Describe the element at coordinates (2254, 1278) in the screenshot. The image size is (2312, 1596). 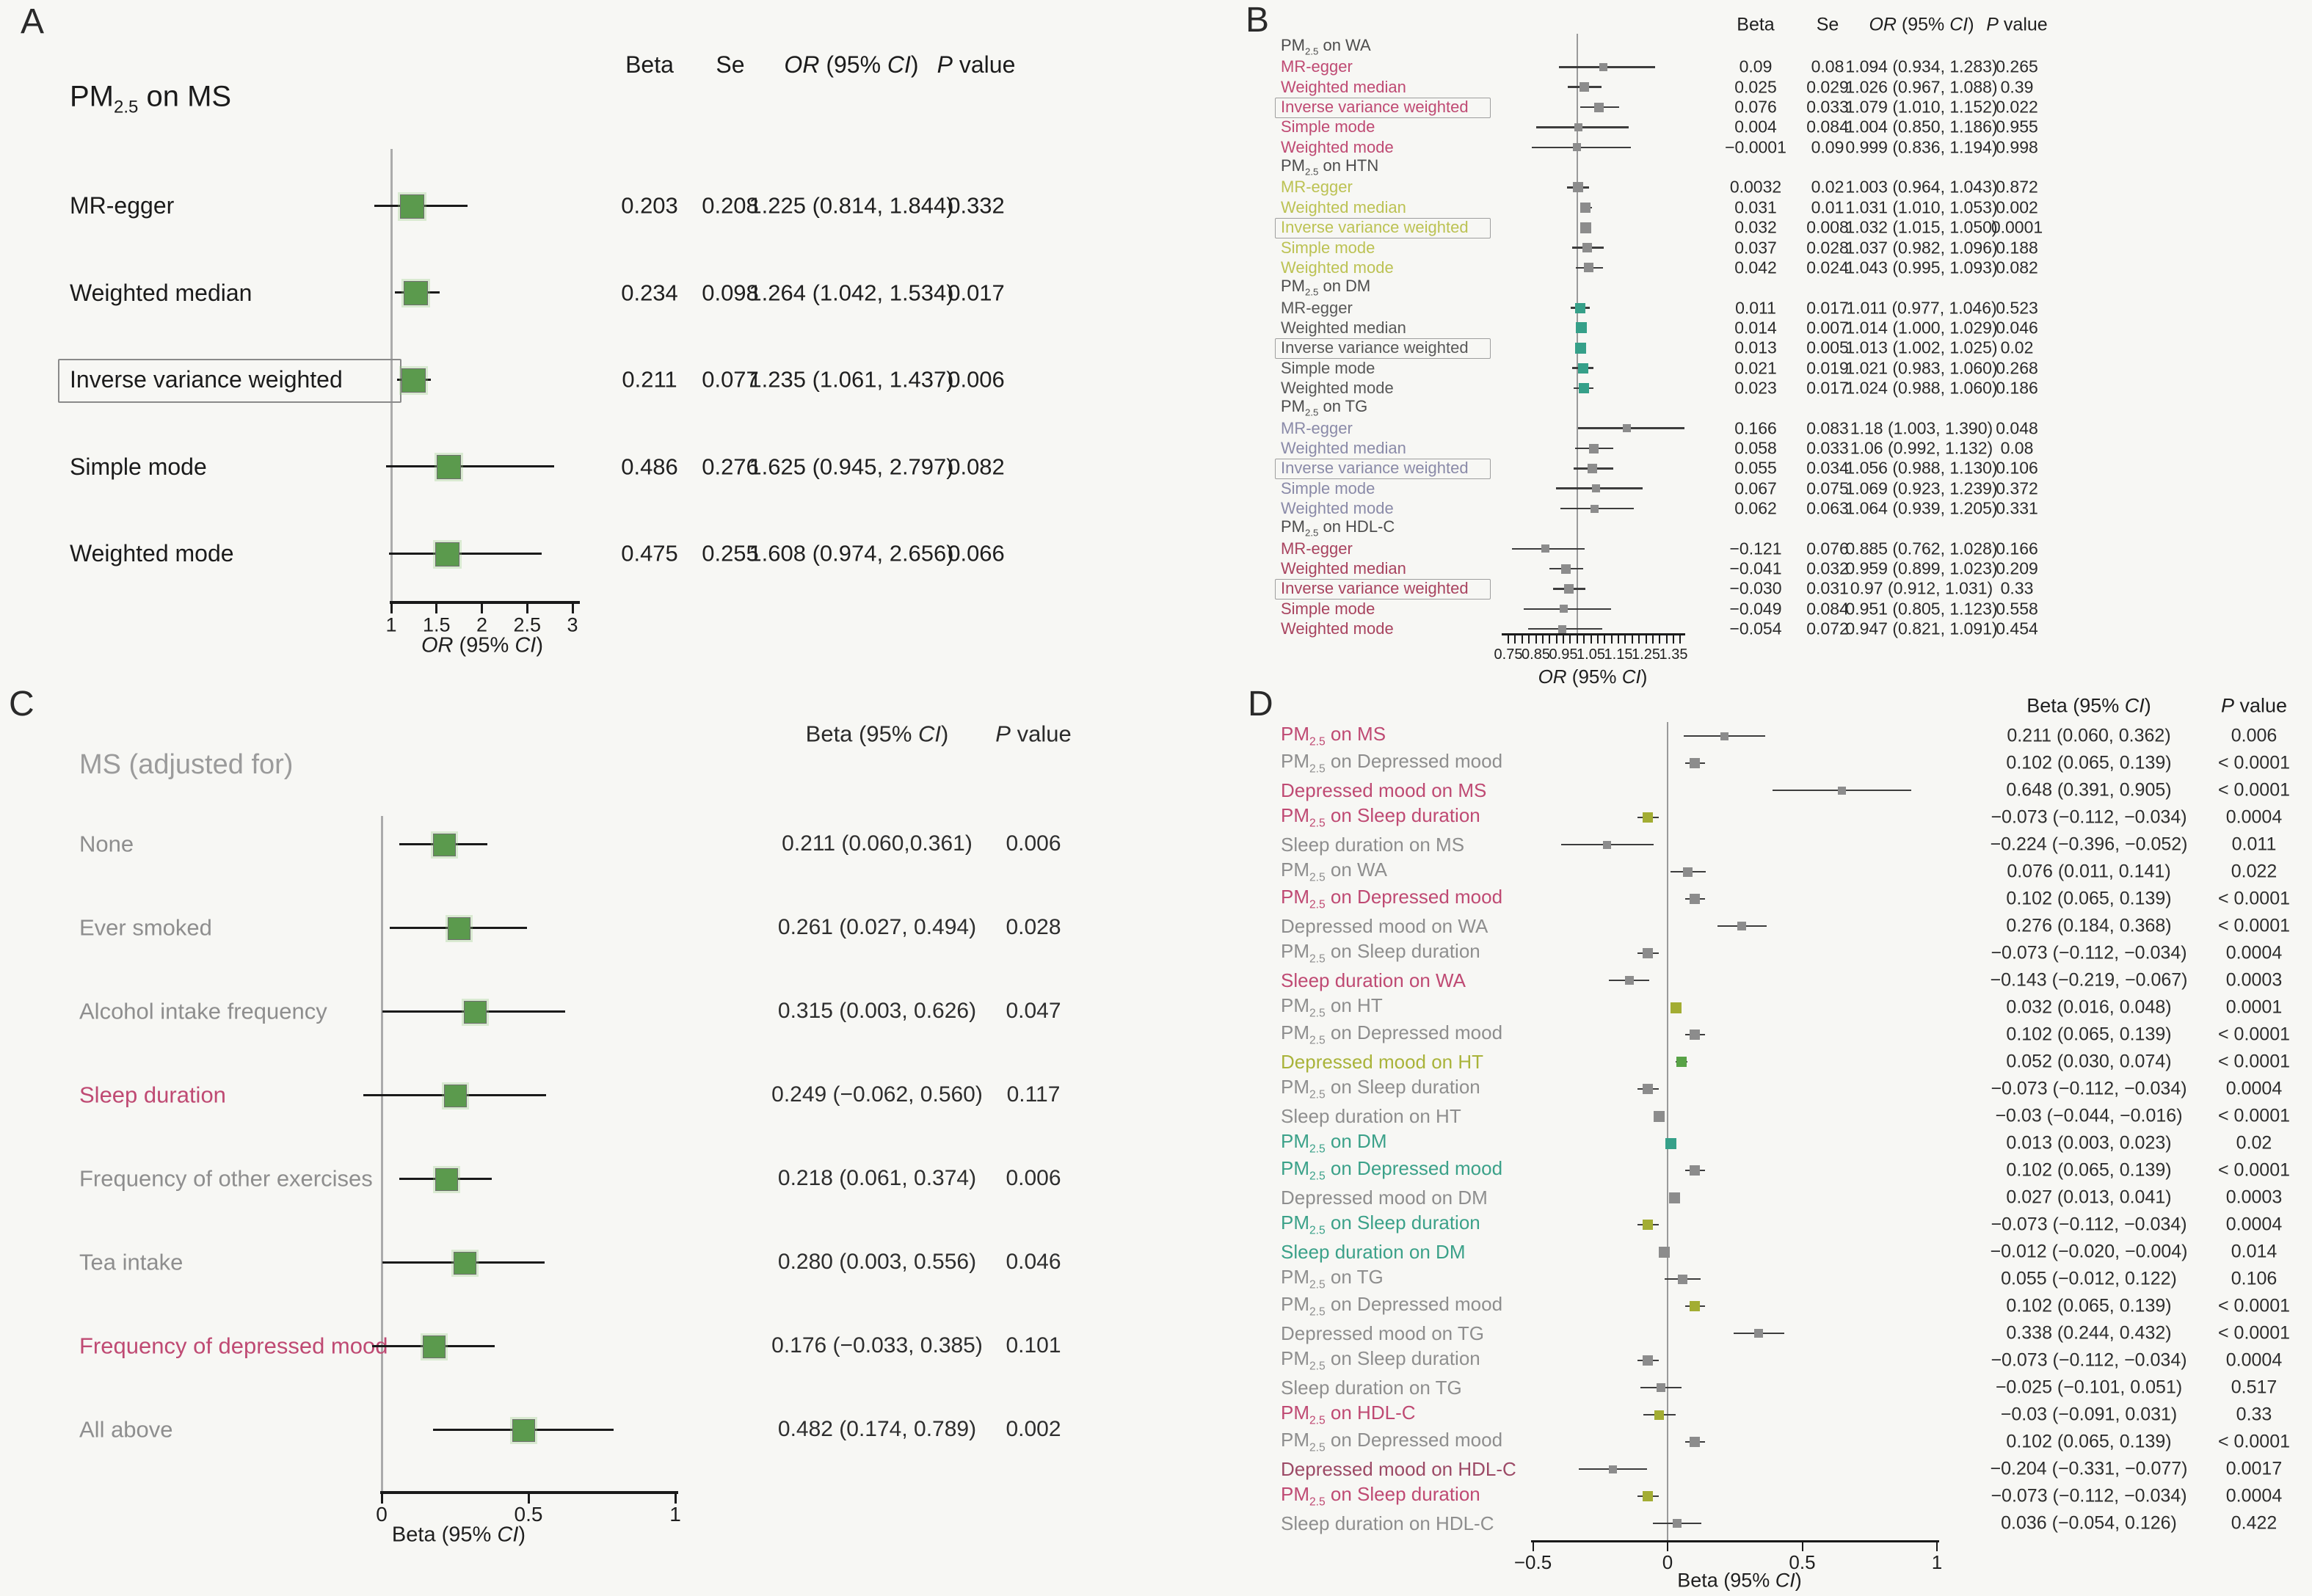
I see `cell-p: 0.106` at that location.